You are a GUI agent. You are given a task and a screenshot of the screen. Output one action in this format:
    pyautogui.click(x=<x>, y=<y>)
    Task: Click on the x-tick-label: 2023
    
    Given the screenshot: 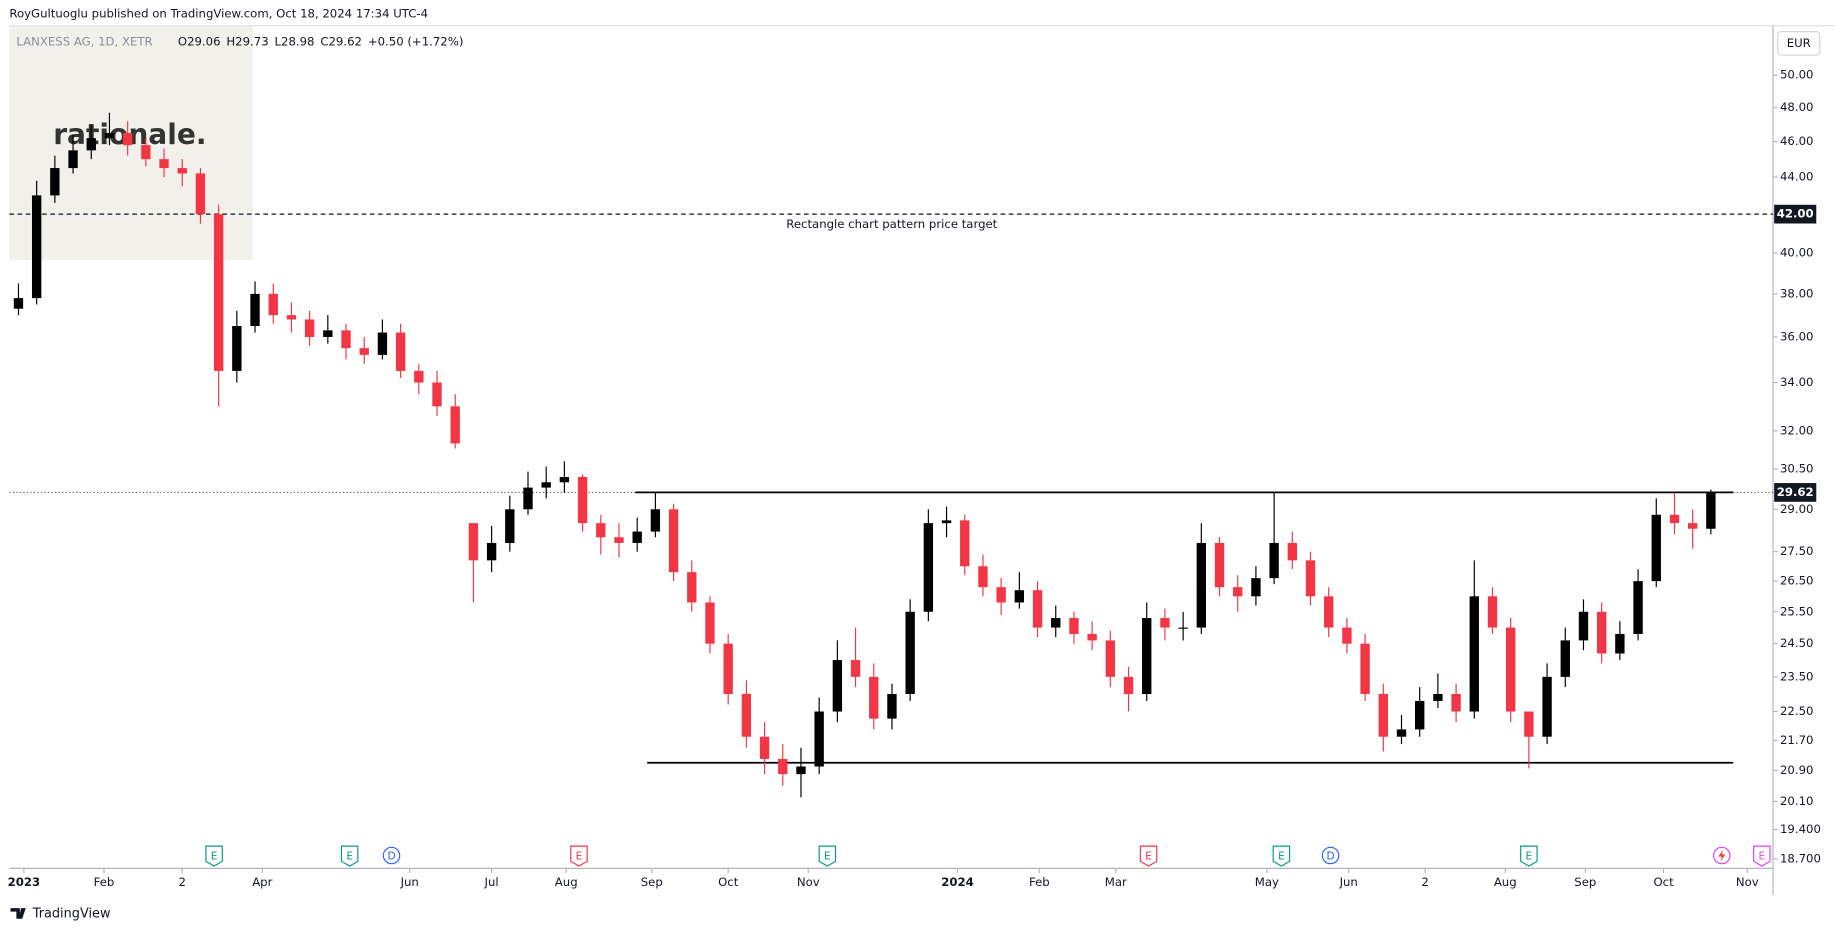 What is the action you would take?
    pyautogui.click(x=24, y=882)
    